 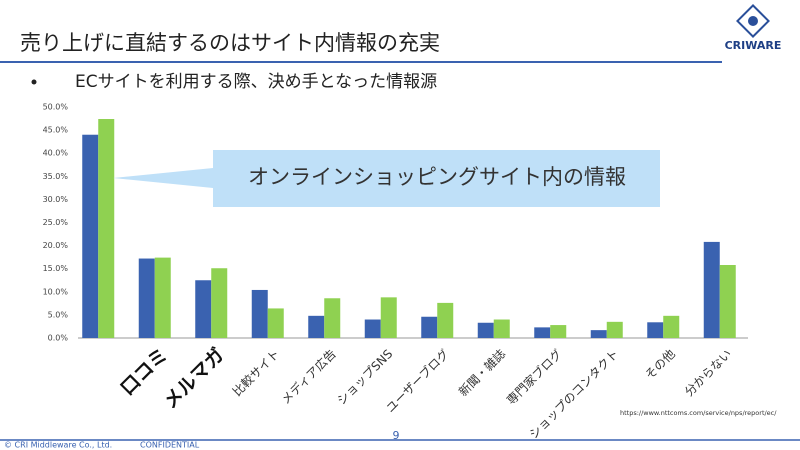 I want to click on y-tick-label: 15.0%, so click(x=56, y=268).